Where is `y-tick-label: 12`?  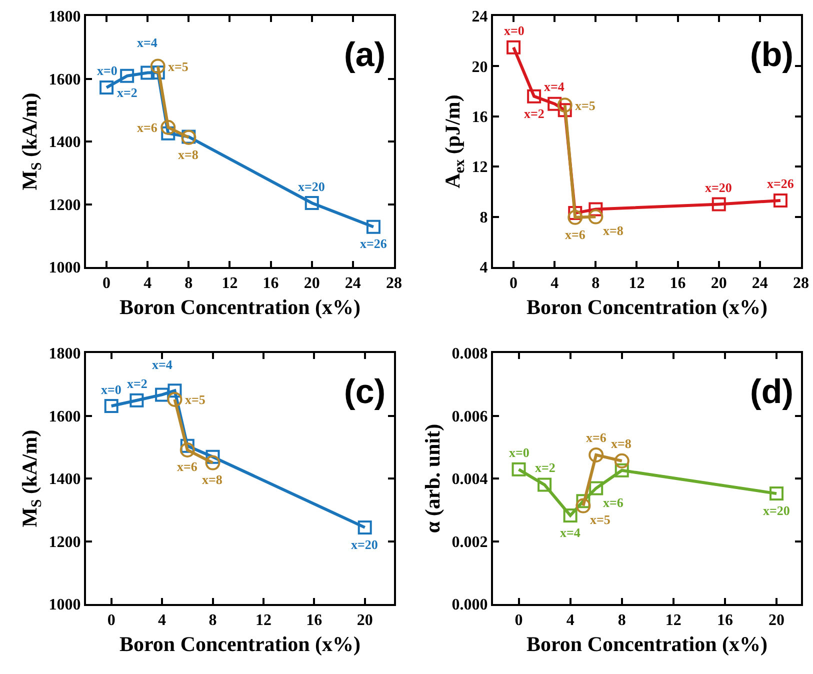
y-tick-label: 12 is located at coordinates (480, 167).